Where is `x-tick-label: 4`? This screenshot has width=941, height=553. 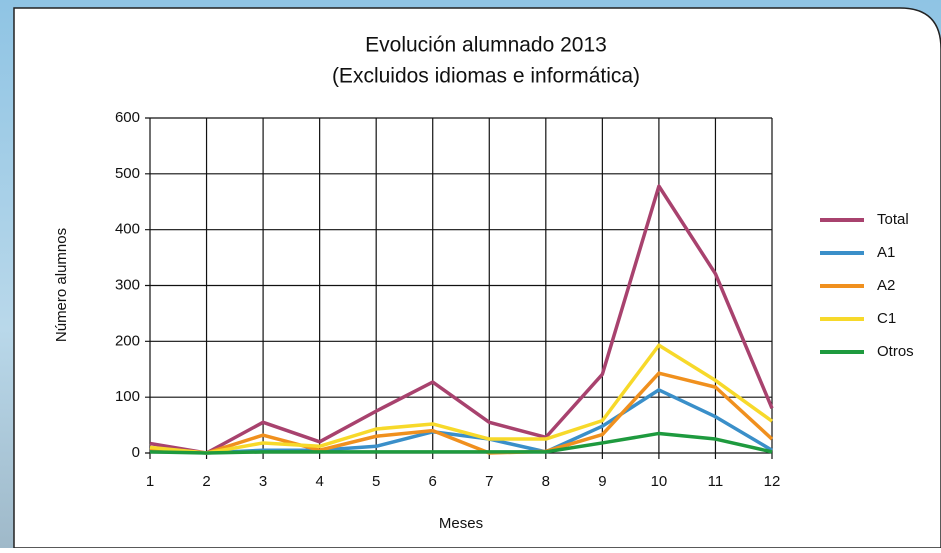 x-tick-label: 4 is located at coordinates (319, 481).